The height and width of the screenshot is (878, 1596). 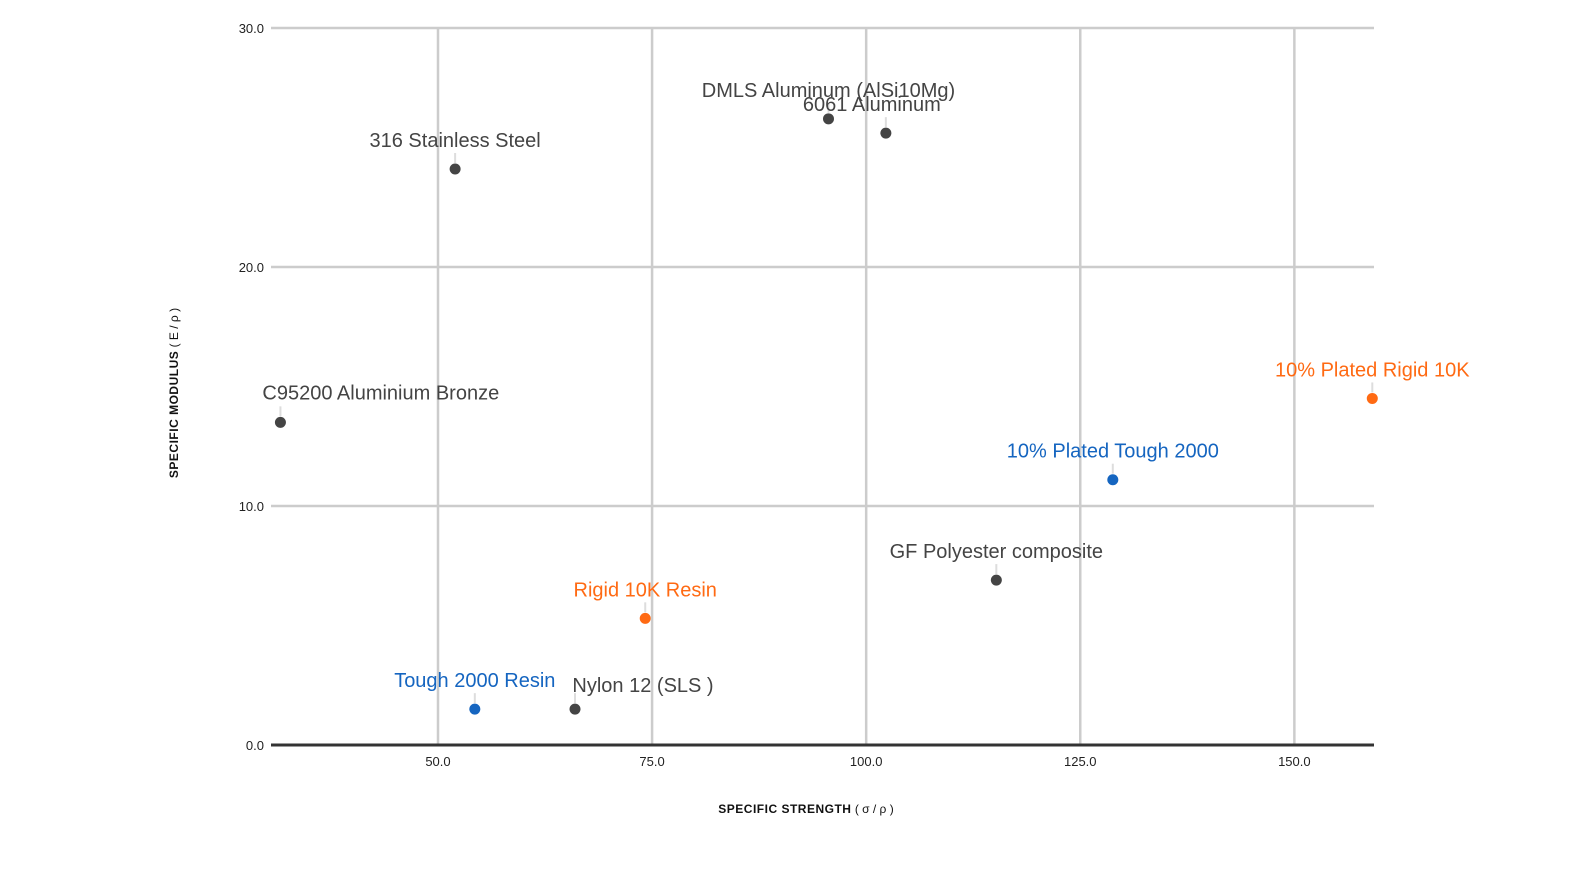 What do you see at coordinates (872, 105) in the screenshot?
I see `point-label: 6061 Aluminum` at bounding box center [872, 105].